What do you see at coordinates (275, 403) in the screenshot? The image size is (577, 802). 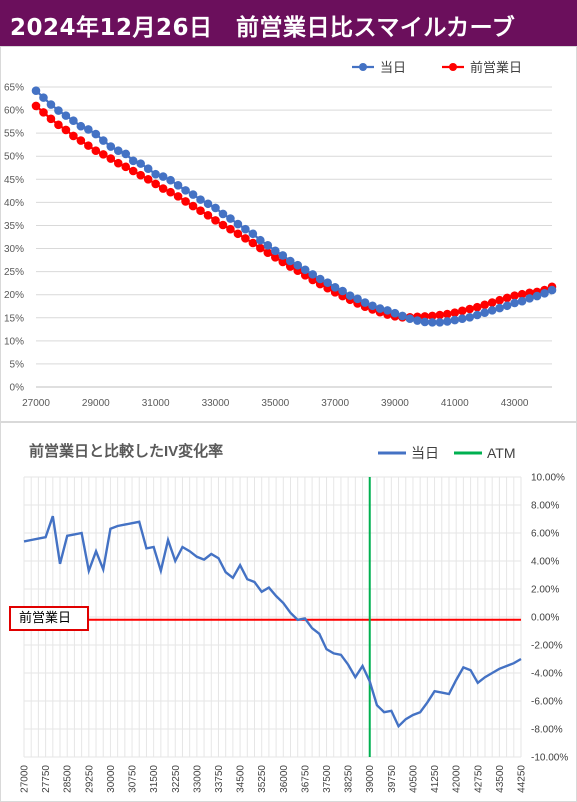 I see `x-tick-label: 35000` at bounding box center [275, 403].